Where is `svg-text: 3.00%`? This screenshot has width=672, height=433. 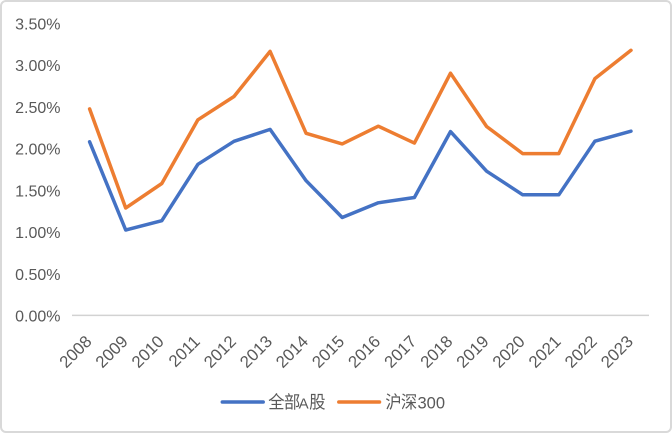 svg-text: 3.00% is located at coordinates (37, 66).